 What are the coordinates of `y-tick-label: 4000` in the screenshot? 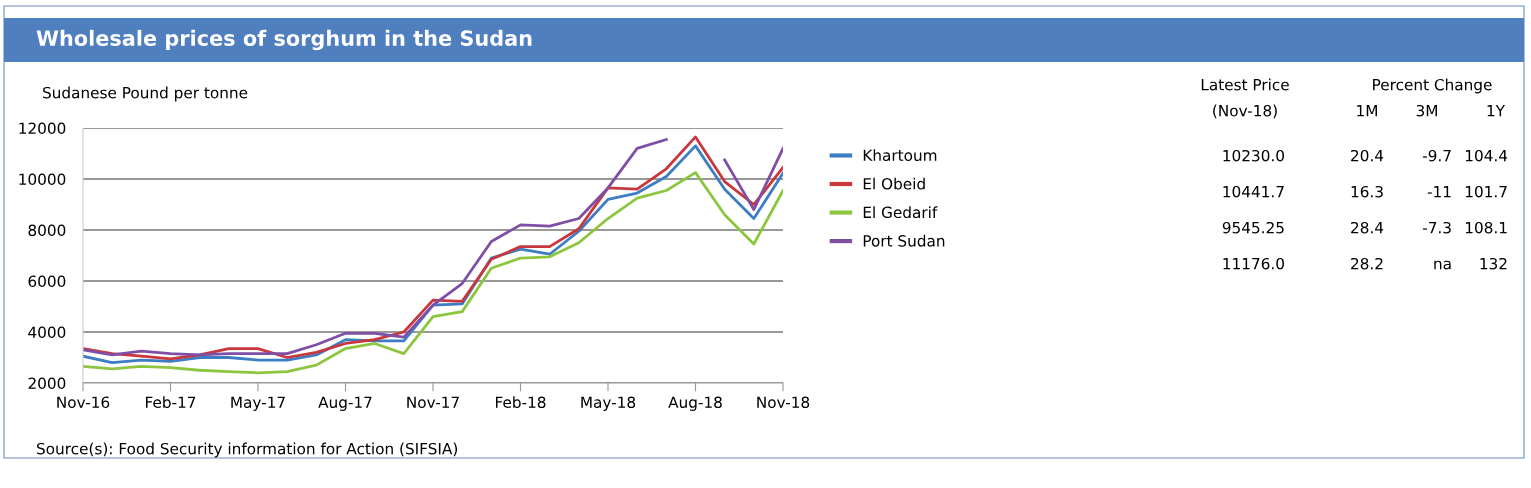 It's located at (47, 332).